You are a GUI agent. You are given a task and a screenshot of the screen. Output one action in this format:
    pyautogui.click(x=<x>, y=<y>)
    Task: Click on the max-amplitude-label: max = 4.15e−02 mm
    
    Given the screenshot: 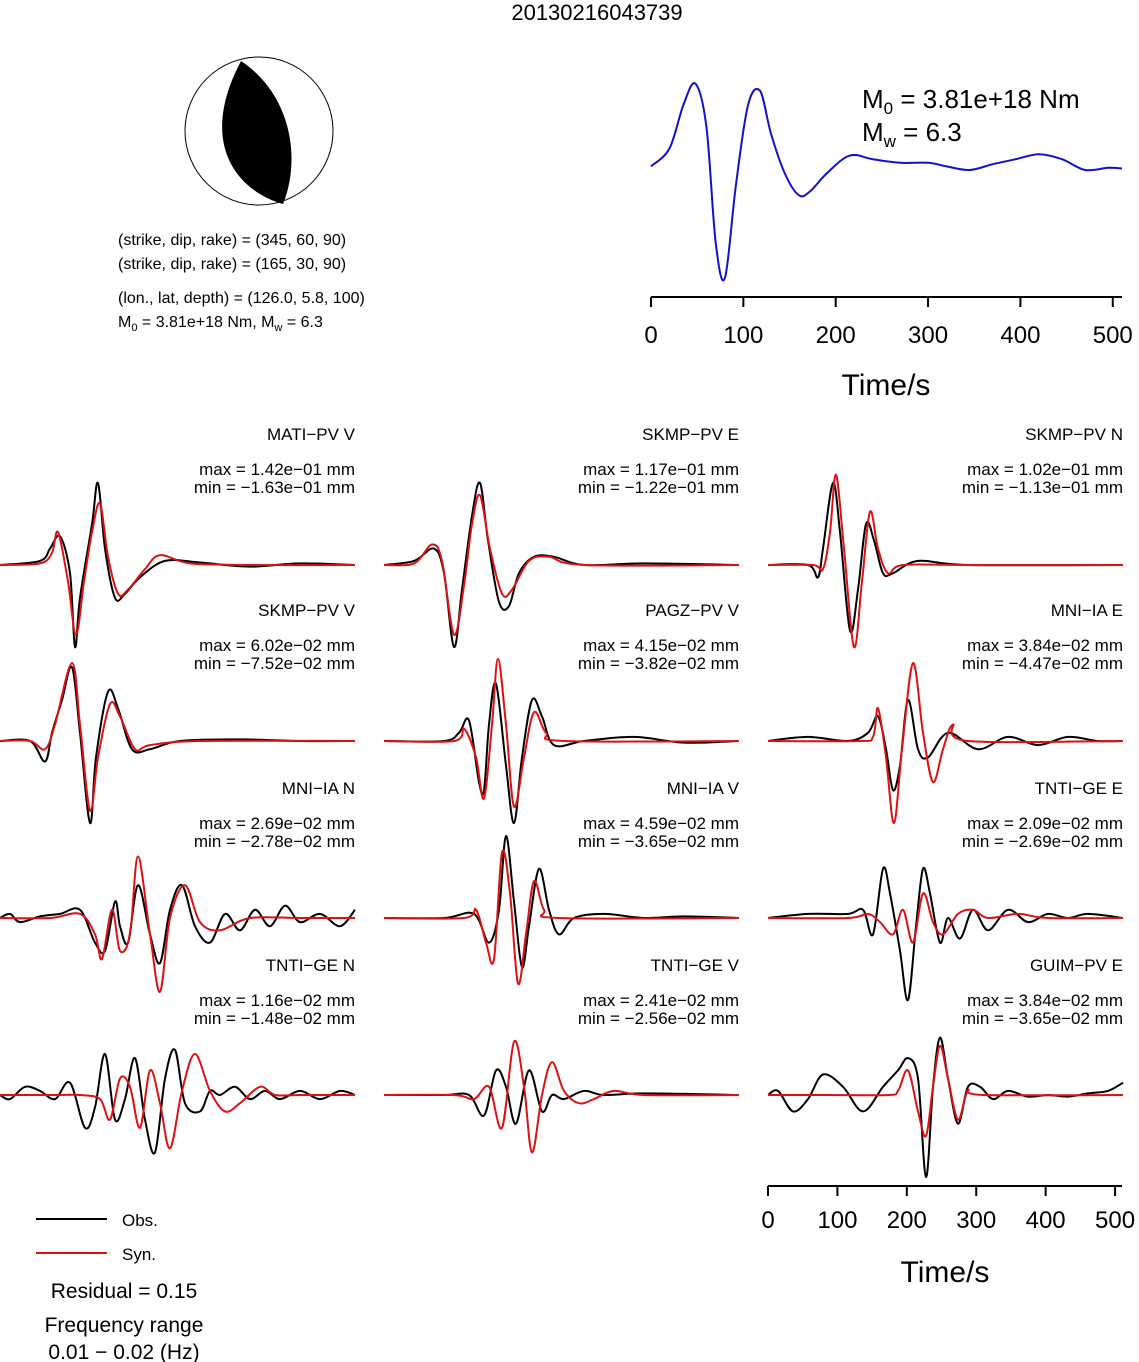 What is the action you would take?
    pyautogui.click(x=661, y=645)
    